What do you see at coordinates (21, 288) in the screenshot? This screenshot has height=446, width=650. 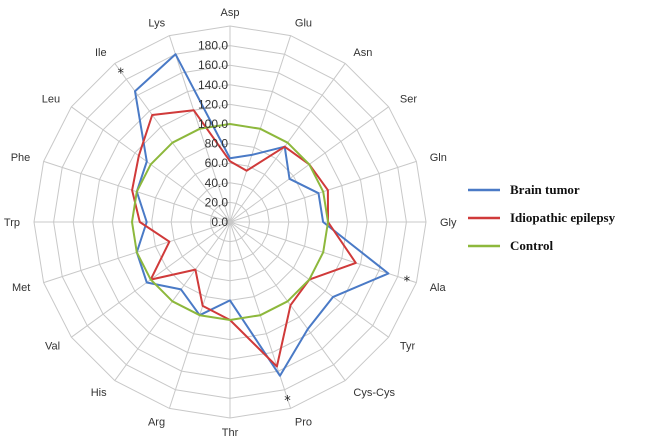 I see `category-label: Met` at bounding box center [21, 288].